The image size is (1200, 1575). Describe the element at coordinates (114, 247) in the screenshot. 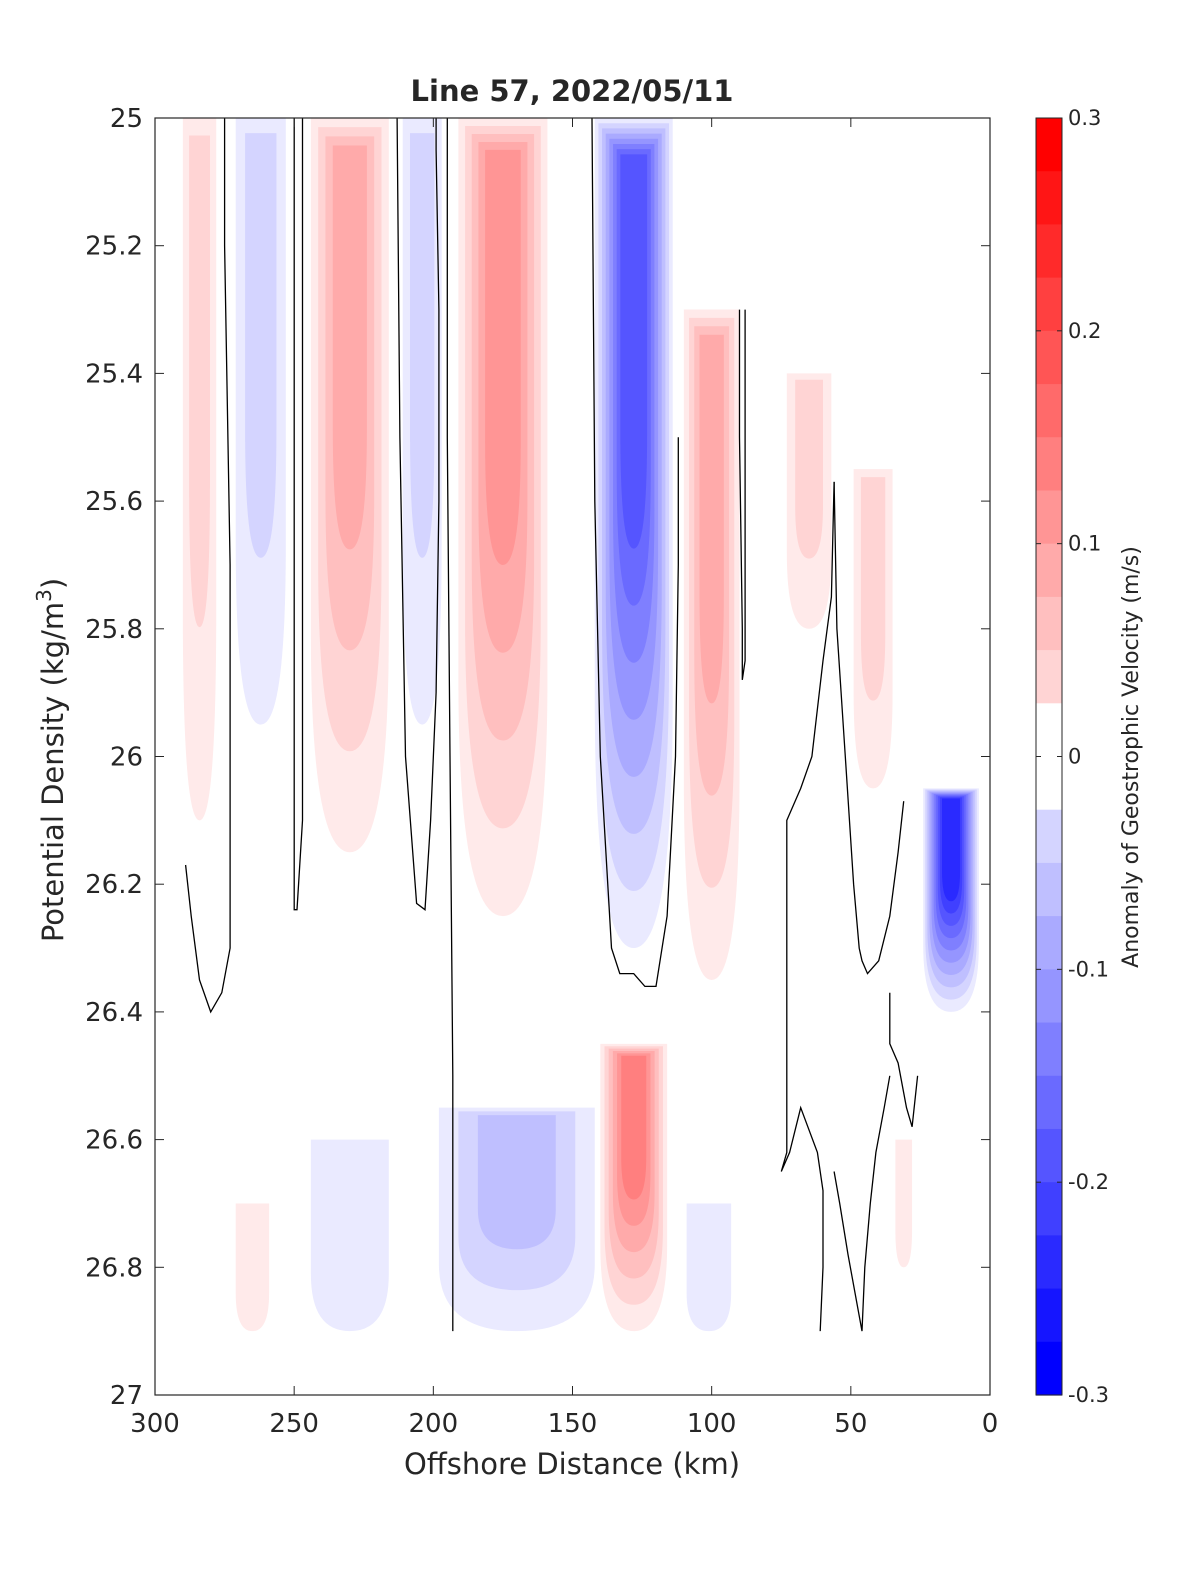

I see `y-tick-label: 25.2` at that location.